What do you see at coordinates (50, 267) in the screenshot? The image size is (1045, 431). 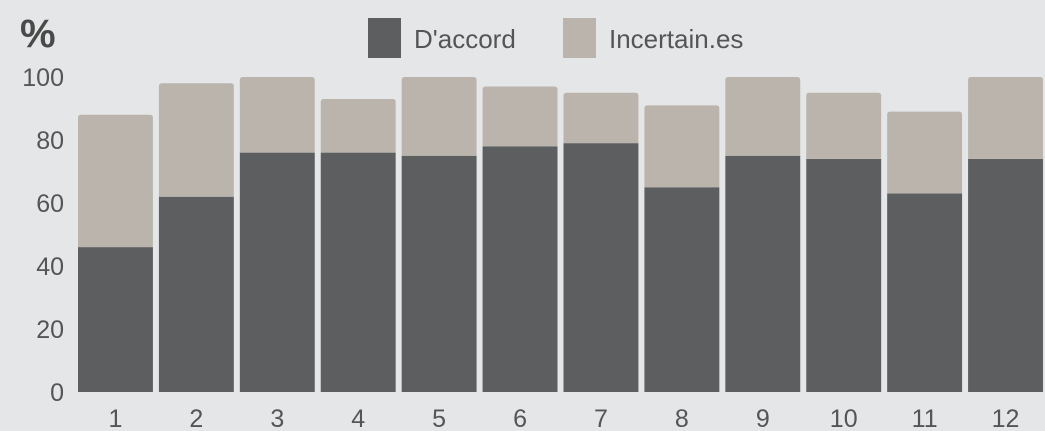 I see `y-tick-label-40: 40` at bounding box center [50, 267].